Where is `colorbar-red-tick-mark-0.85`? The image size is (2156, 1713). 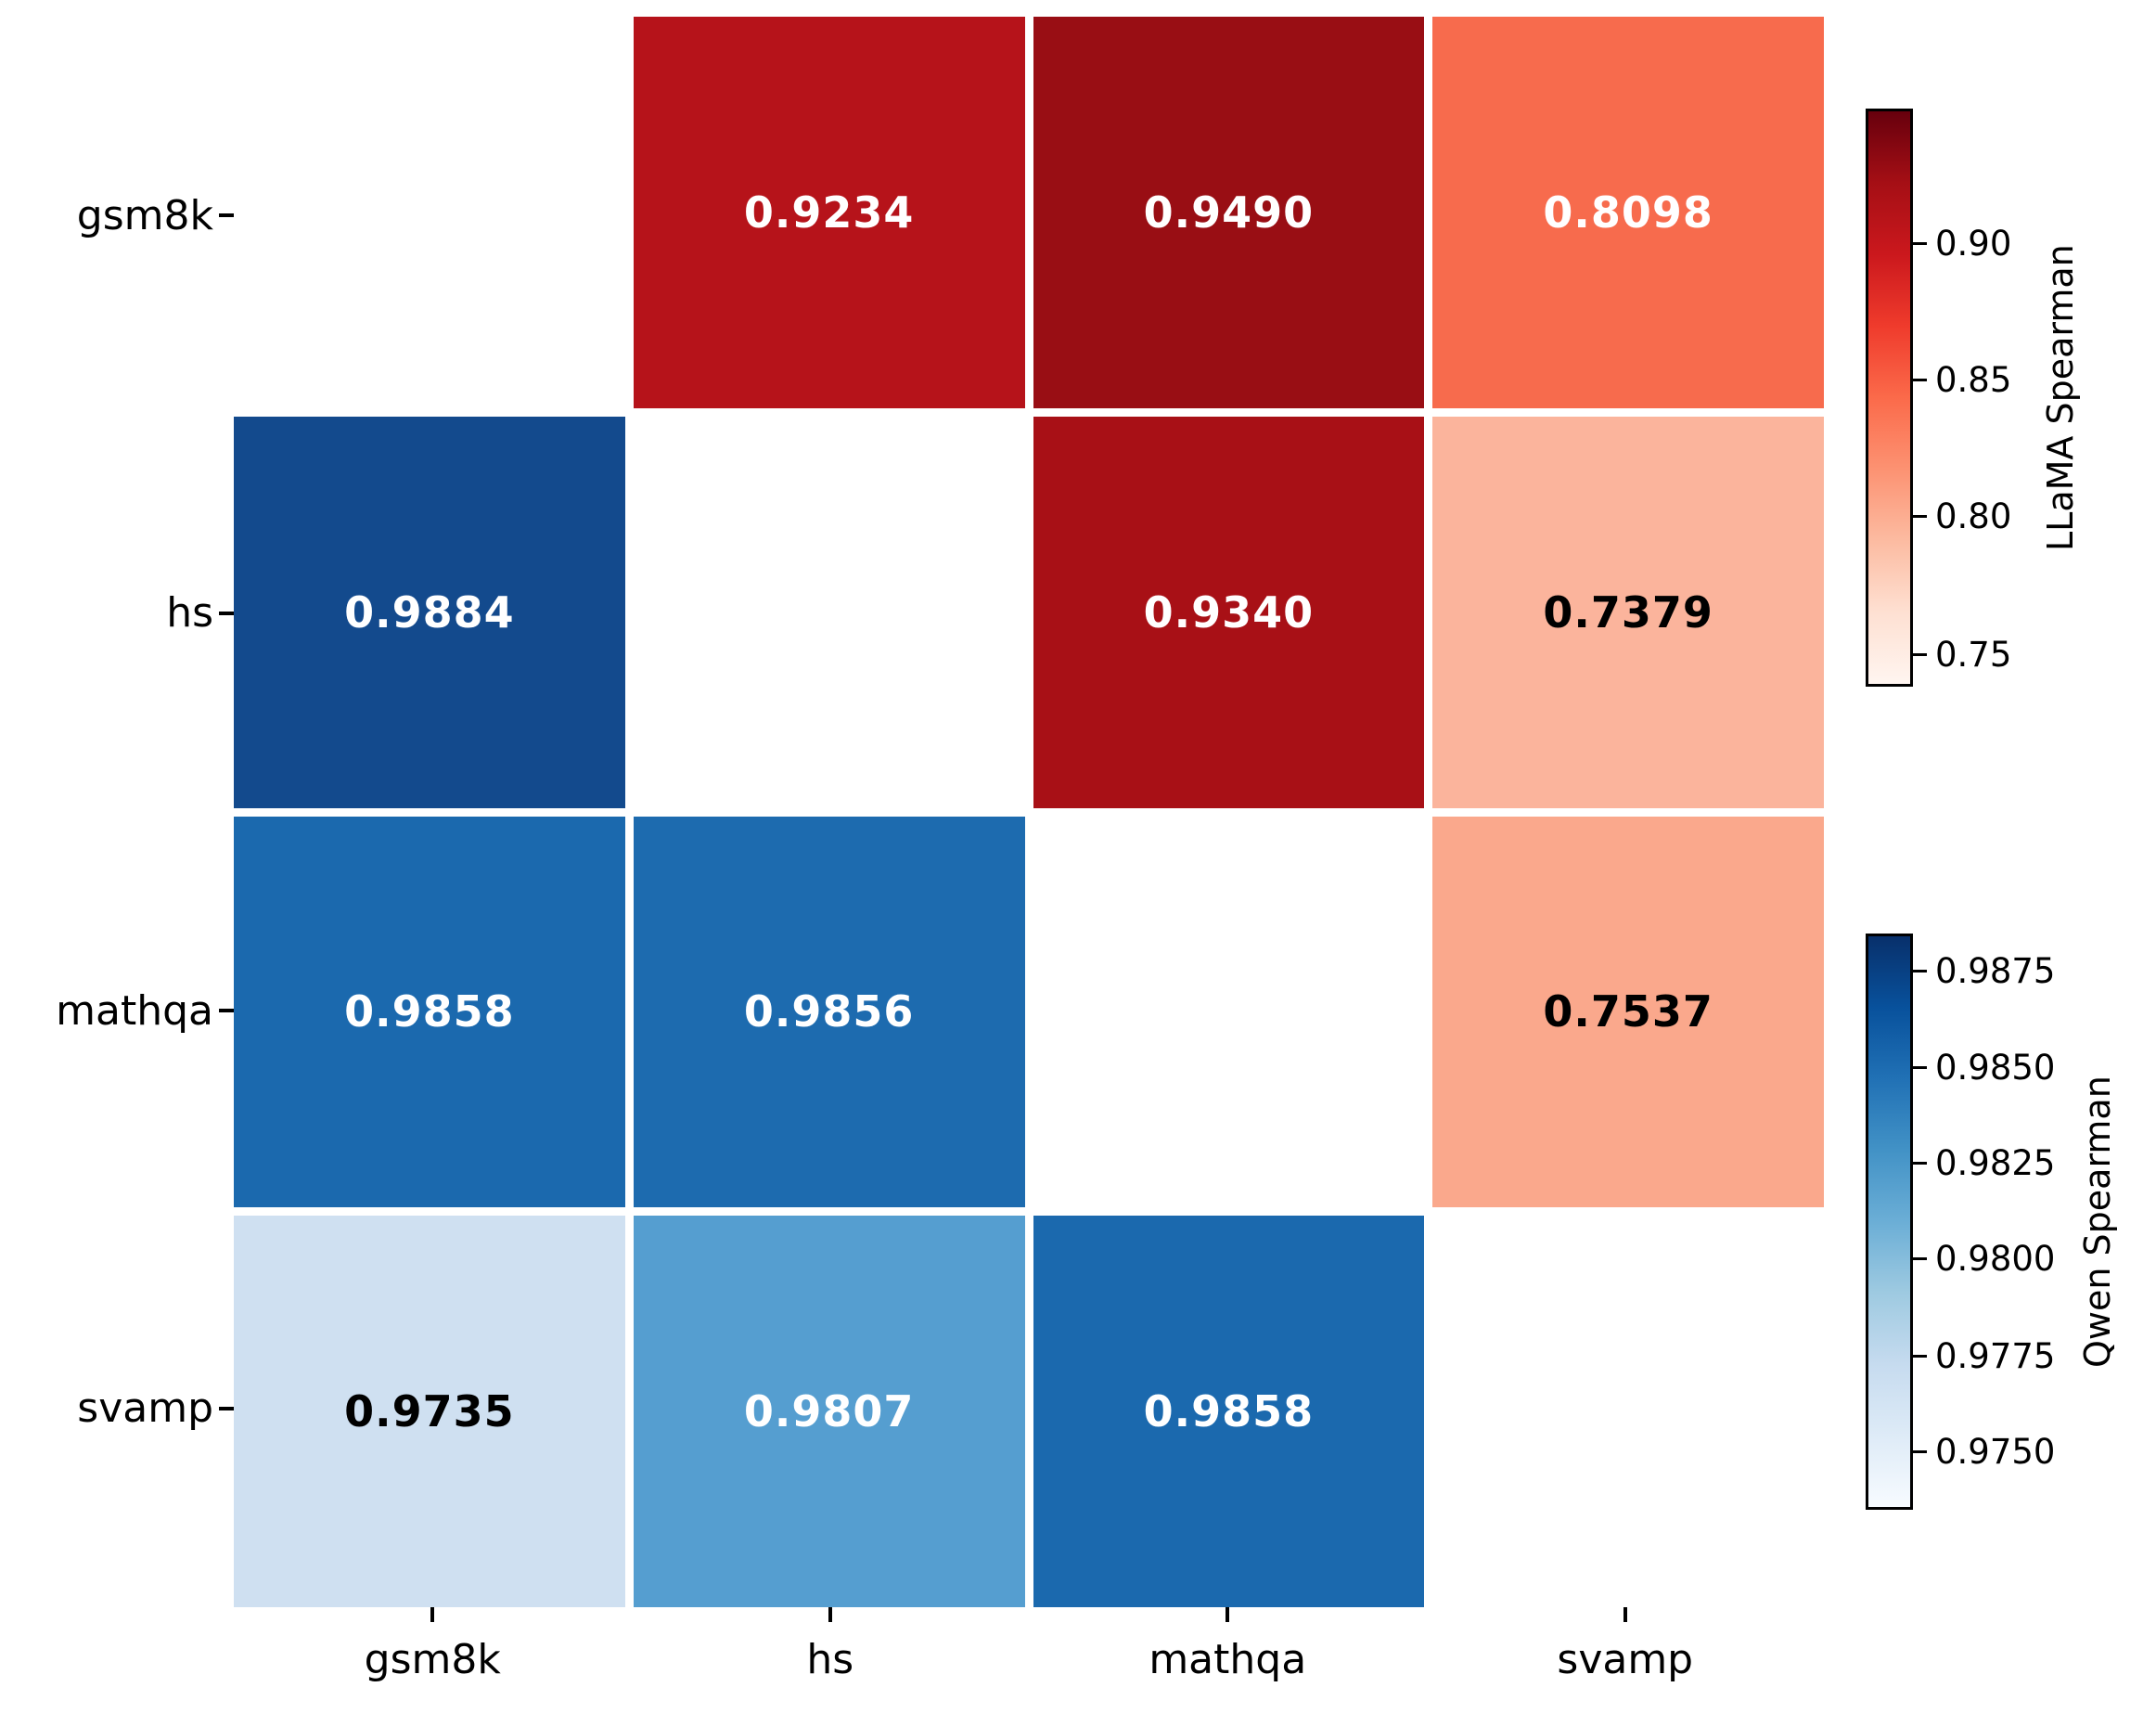
colorbar-red-tick-mark-0.85 is located at coordinates (1920, 380).